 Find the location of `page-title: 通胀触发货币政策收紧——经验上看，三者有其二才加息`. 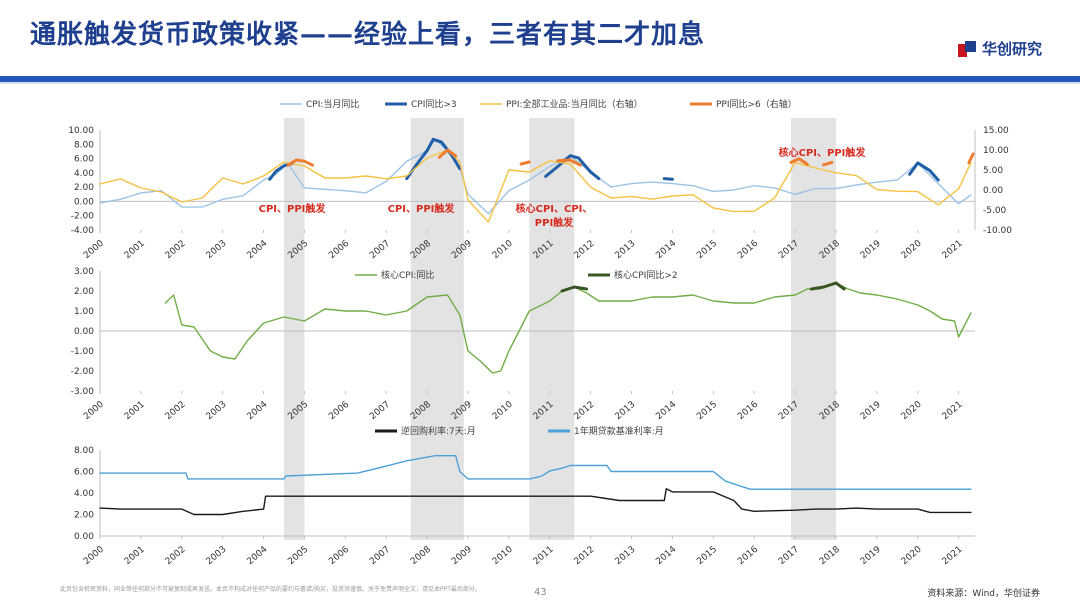

page-title: 通胀触发货币政策收紧——经验上看，三者有其二才加息 is located at coordinates (368, 35).